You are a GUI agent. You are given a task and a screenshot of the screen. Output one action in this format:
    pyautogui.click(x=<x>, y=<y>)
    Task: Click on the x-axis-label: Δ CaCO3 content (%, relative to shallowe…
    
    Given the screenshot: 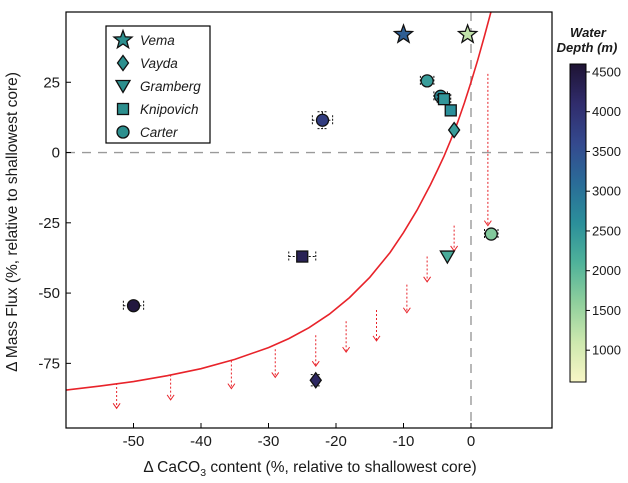 What is the action you would take?
    pyautogui.click(x=309, y=469)
    